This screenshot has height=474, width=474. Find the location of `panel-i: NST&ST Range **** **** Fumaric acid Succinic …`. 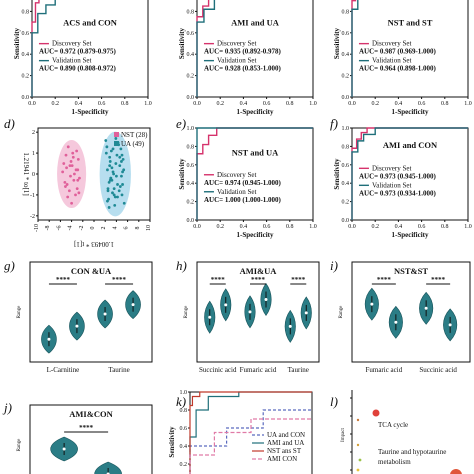

panel-i: NST&ST Range **** **** Fumaric acid Succinic … is located at coordinates (405, 317).